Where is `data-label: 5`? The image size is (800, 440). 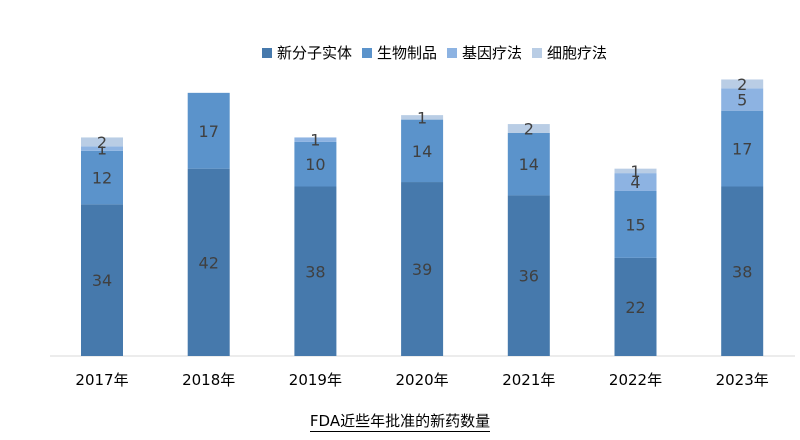
data-label: 5 is located at coordinates (742, 100).